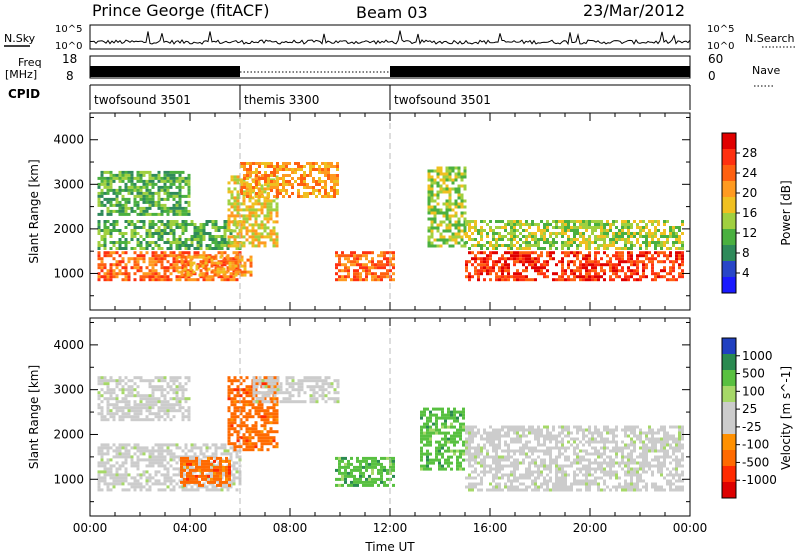  What do you see at coordinates (753, 374) in the screenshot?
I see `colorbar-tick: 500` at bounding box center [753, 374].